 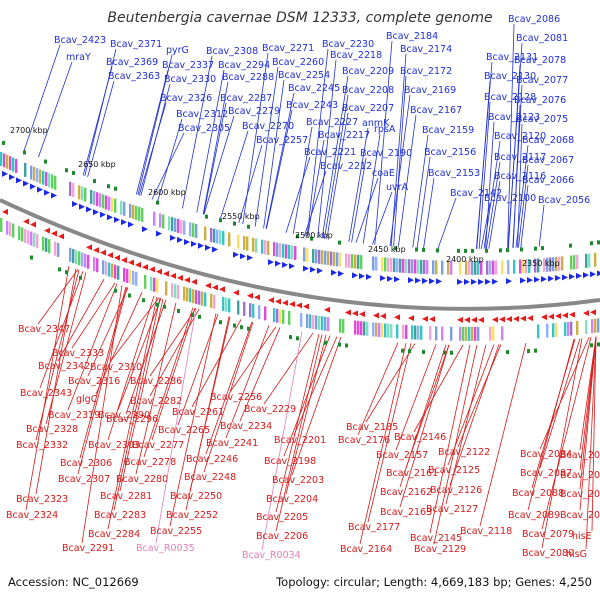 I want to click on gene-label-bottom: Bcav_2084, so click(x=546, y=454).